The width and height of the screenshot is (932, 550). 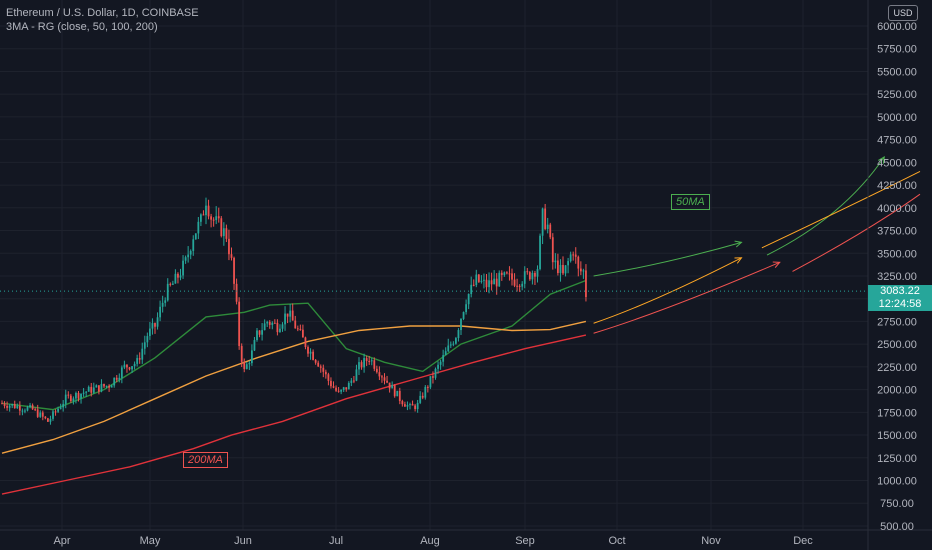 What do you see at coordinates (900, 291) in the screenshot?
I see `last-price-value: 3083.22` at bounding box center [900, 291].